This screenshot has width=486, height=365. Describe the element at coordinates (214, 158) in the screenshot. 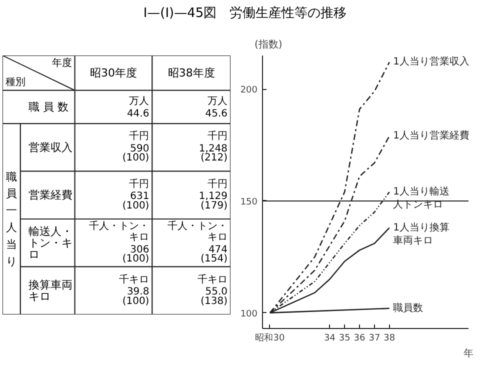

I see `text: (212)` at that location.